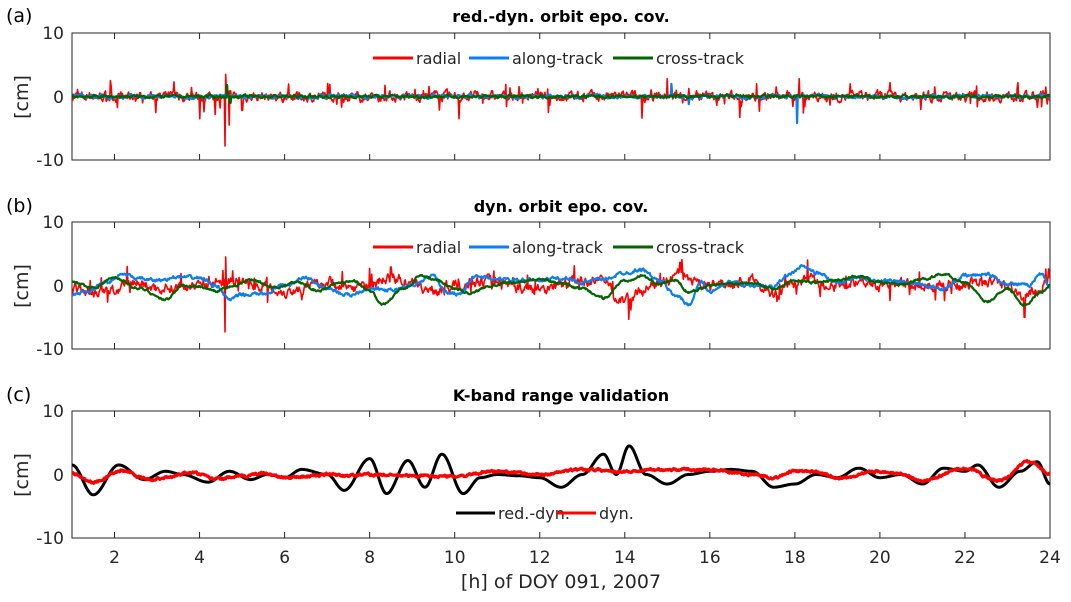 The image size is (1071, 602). Describe the element at coordinates (965, 558) in the screenshot. I see `x-tick-label: 22` at that location.